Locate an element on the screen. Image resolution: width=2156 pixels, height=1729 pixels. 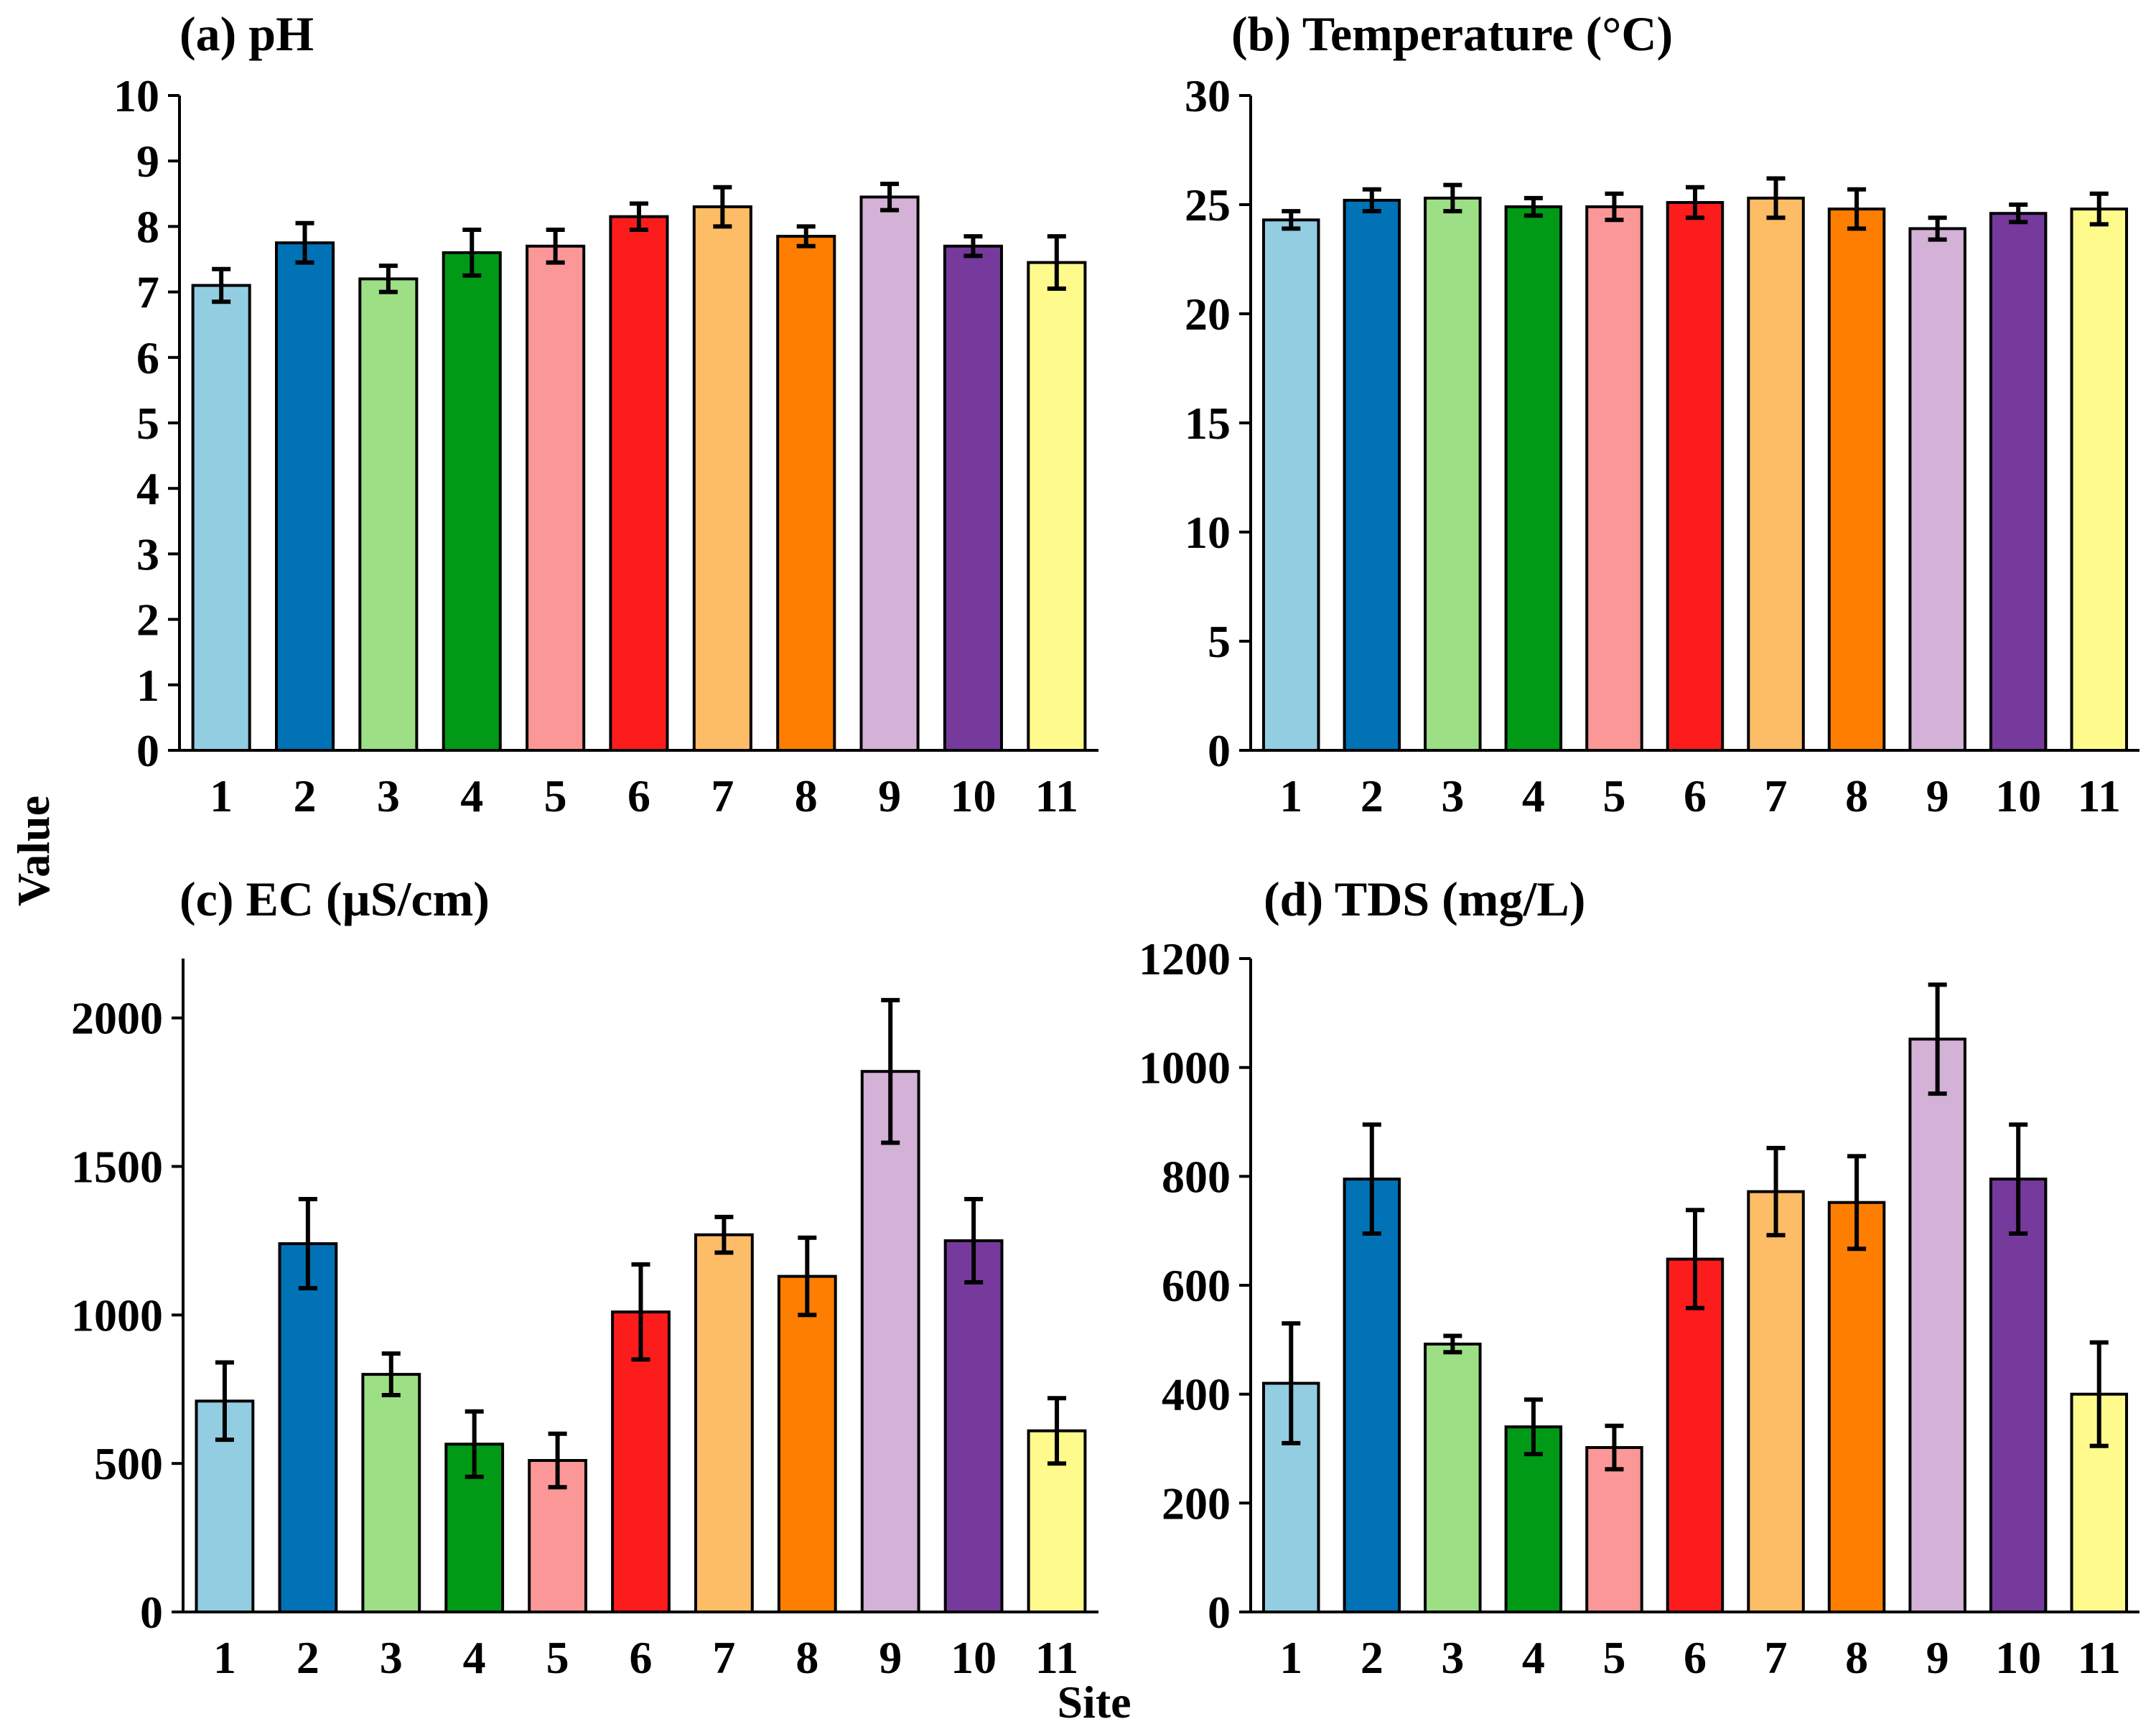
y-tick-label: 6 is located at coordinates (147, 357).